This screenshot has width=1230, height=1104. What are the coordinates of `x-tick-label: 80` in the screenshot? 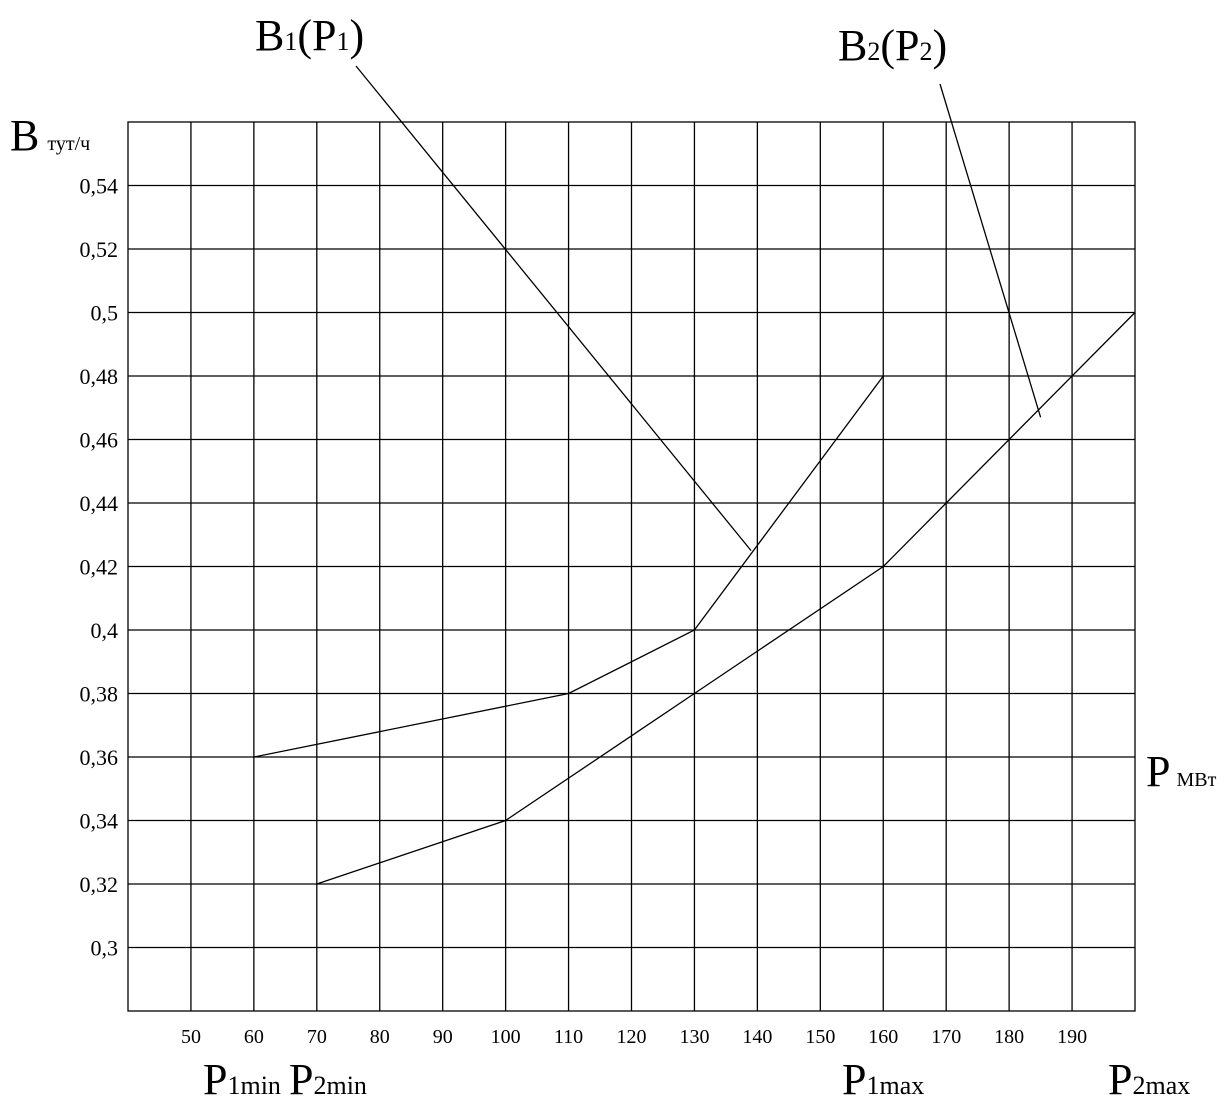 It's located at (380, 1037).